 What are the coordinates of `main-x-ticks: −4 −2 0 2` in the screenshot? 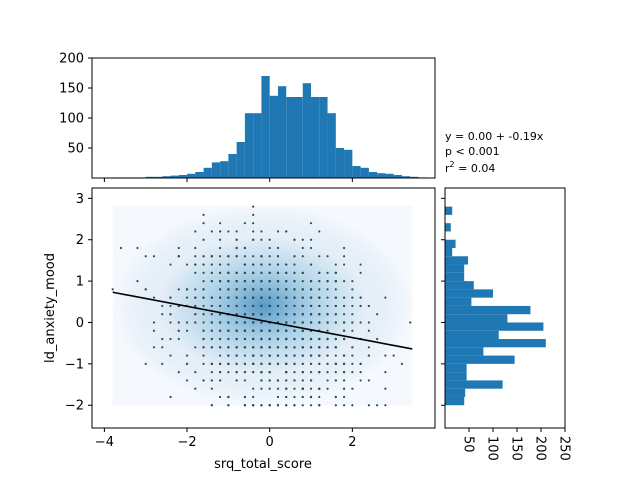 It's located at (225, 439).